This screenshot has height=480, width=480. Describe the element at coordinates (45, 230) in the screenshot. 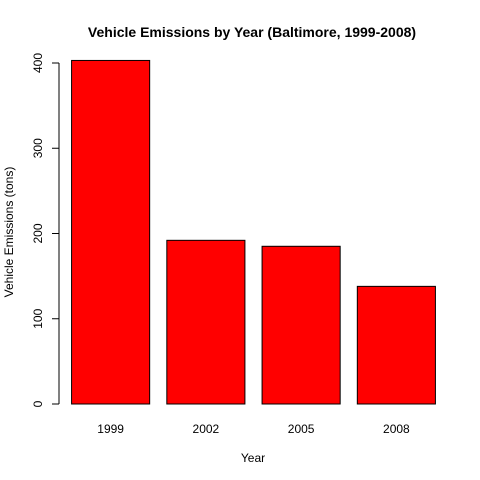

I see `y-axis: 0 100 200 300 400` at that location.